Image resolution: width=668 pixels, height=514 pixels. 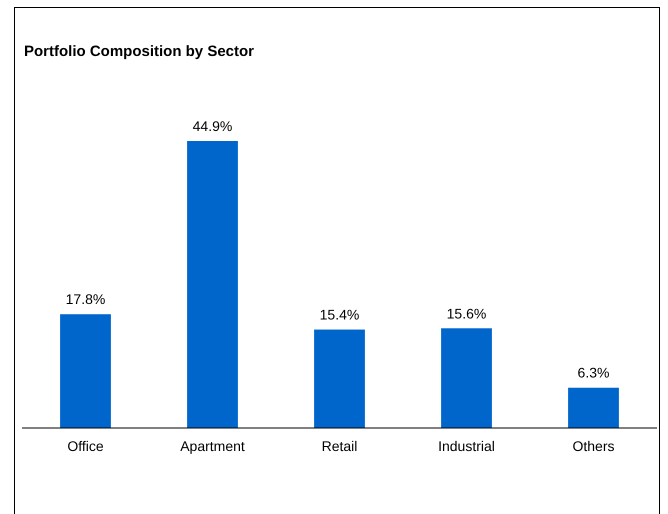 I want to click on data-label: 6.3%, so click(x=594, y=372).